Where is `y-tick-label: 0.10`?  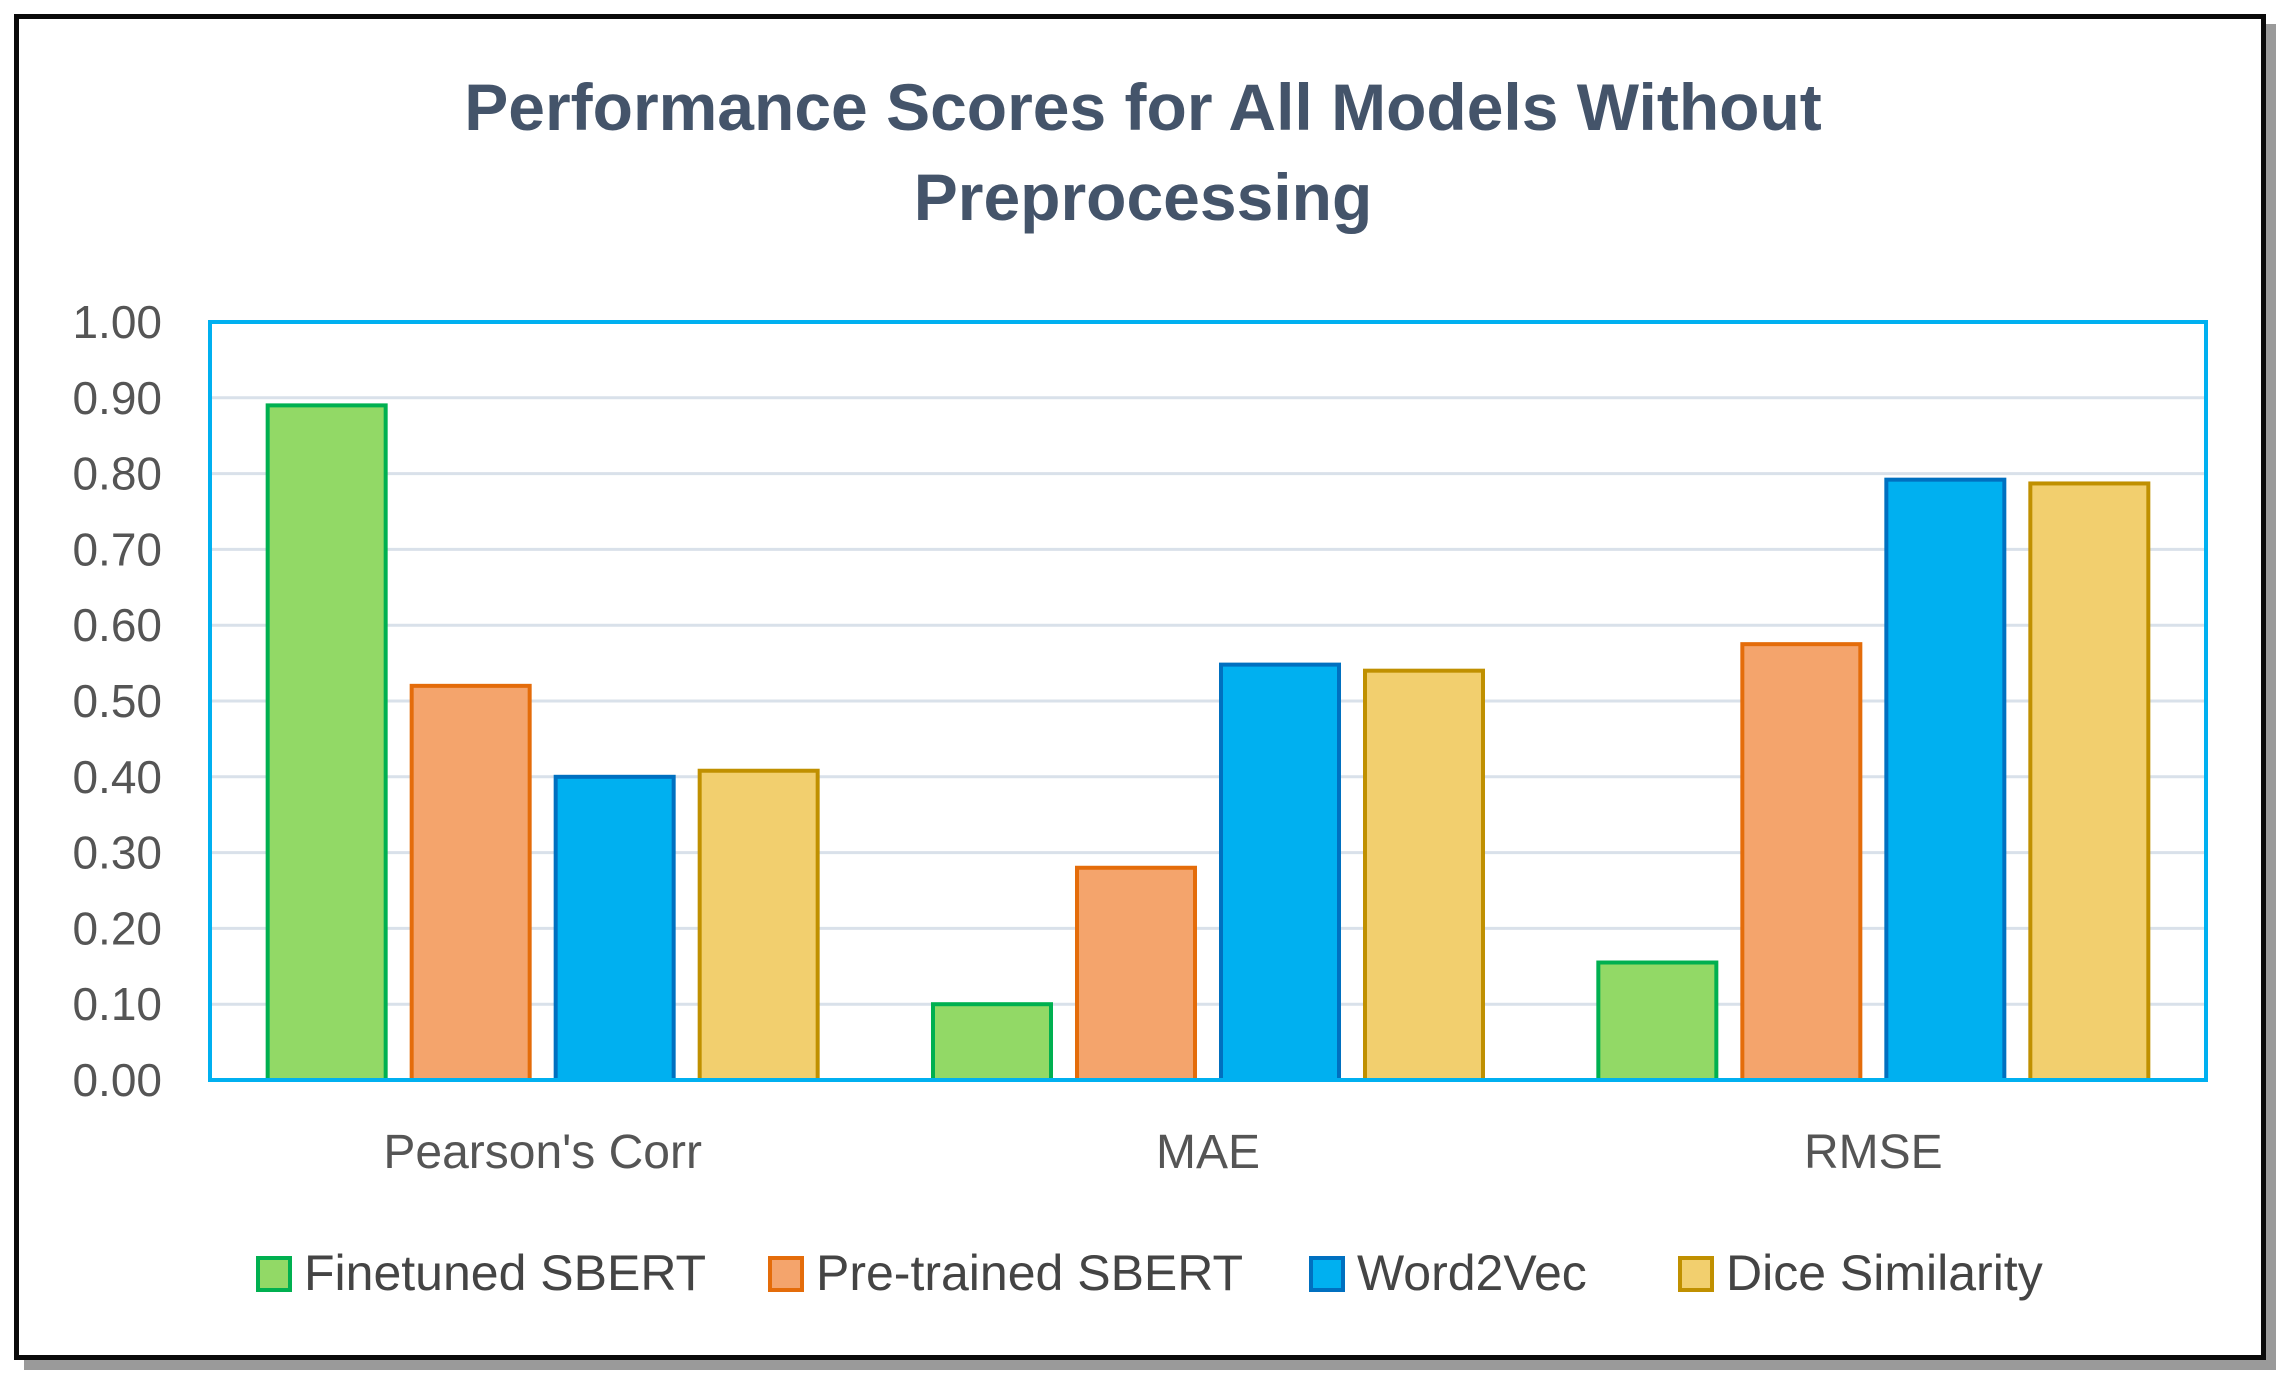 y-tick-label: 0.10 is located at coordinates (117, 1004).